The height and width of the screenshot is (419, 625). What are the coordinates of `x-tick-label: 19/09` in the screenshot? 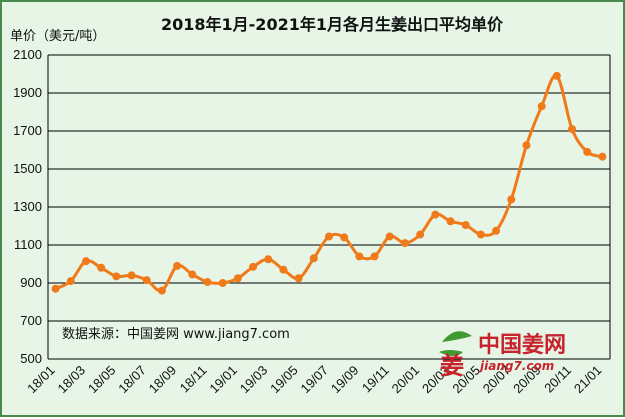 It's located at (345, 380).